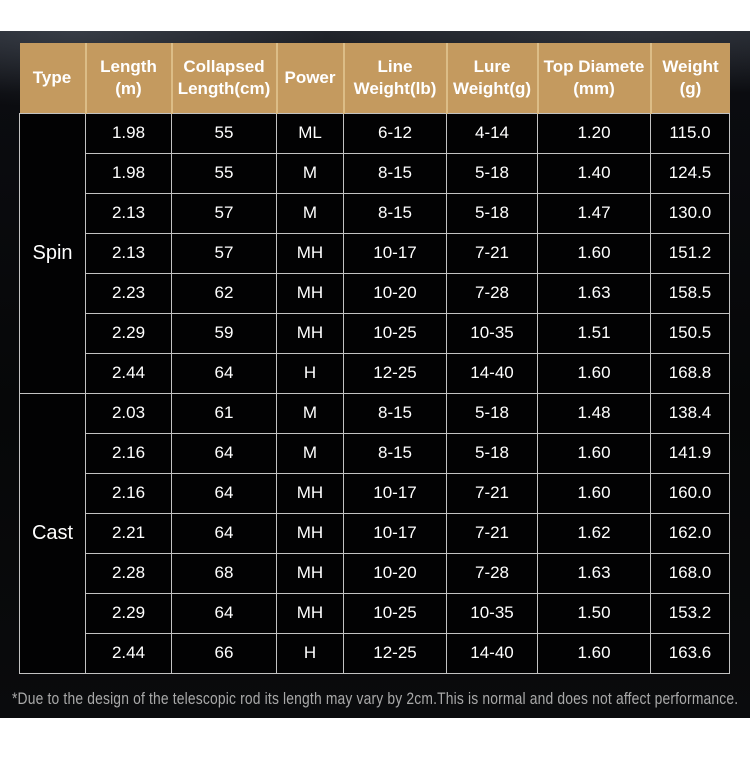  I want to click on cell-weight-g: 124.5, so click(690, 173).